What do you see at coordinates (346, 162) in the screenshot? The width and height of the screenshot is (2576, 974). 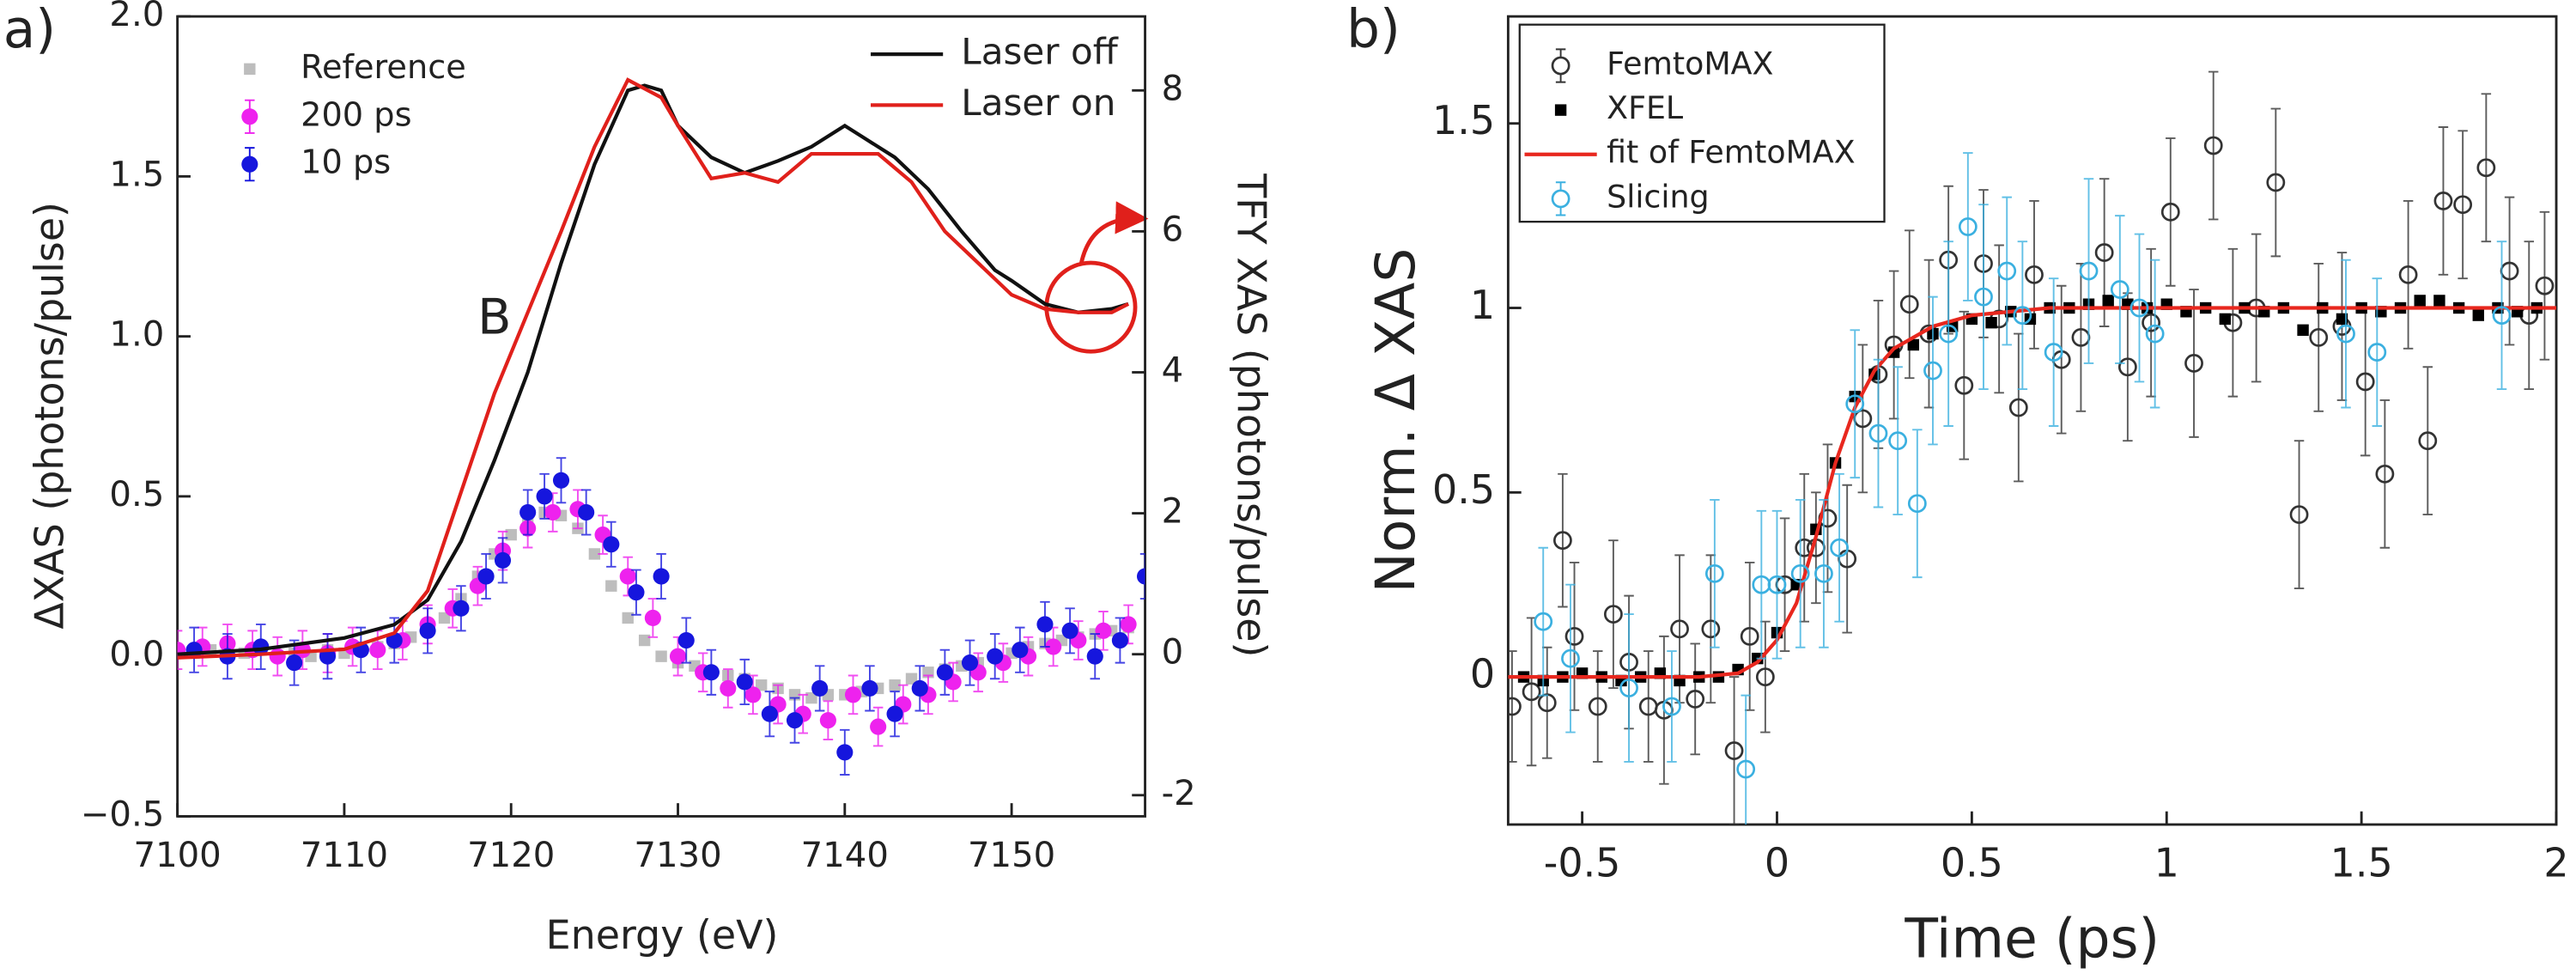 I see `legend-label: 10 ps` at bounding box center [346, 162].